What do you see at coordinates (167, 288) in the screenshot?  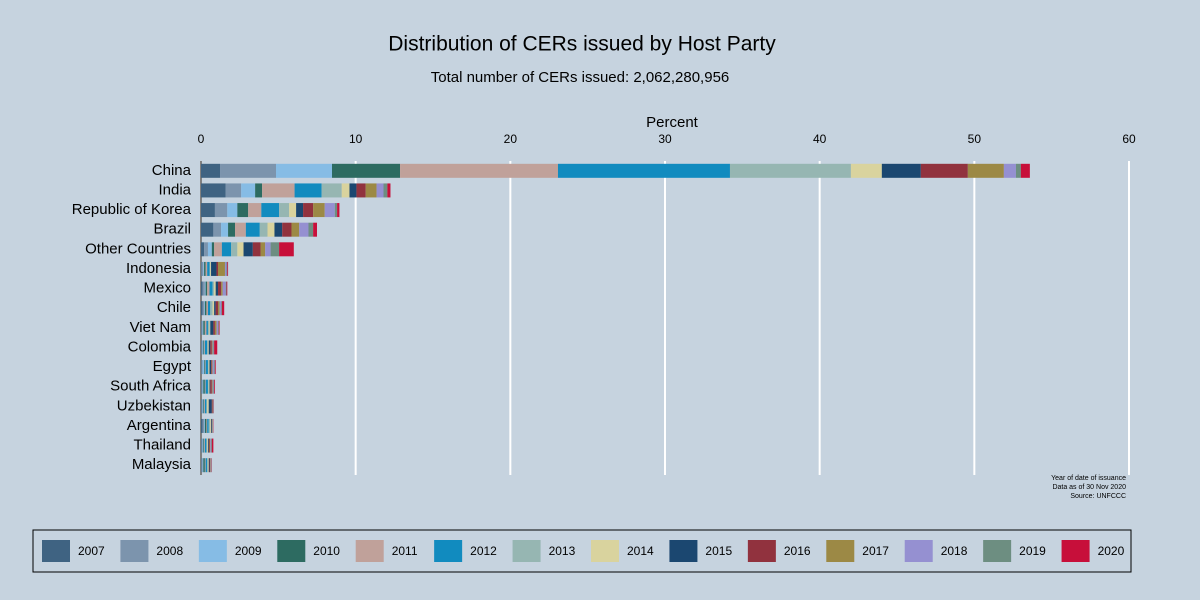 I see `y-tick-label: Mexico` at bounding box center [167, 288].